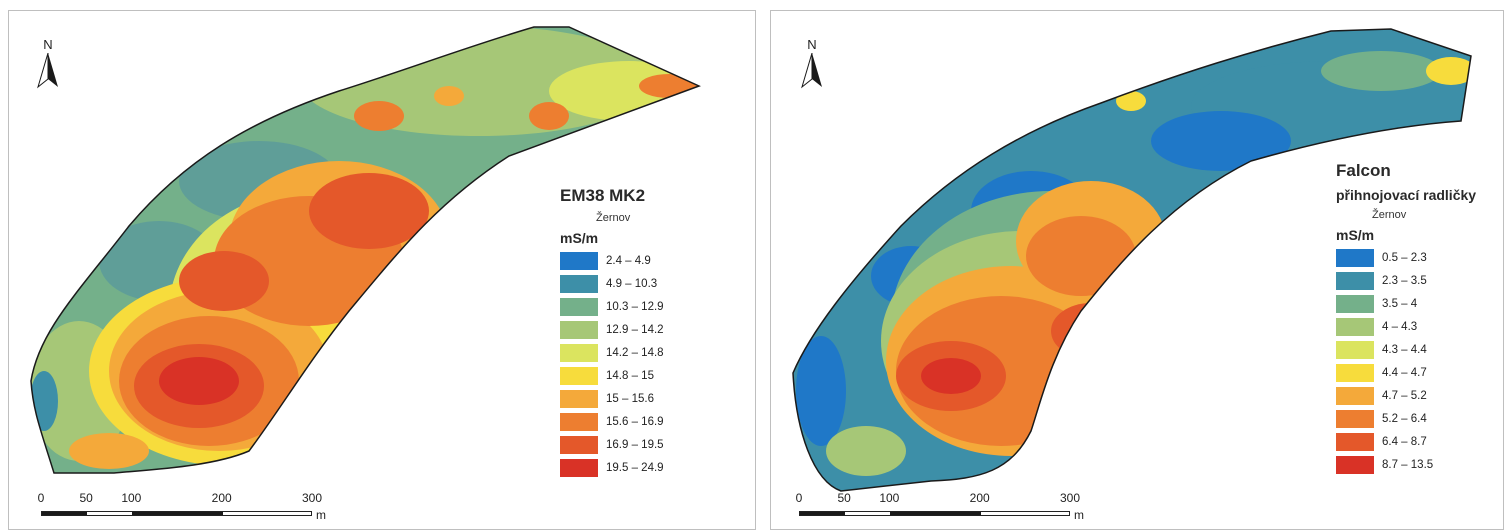  Describe the element at coordinates (1363, 170) in the screenshot. I see `legend-title: Falcon` at that location.